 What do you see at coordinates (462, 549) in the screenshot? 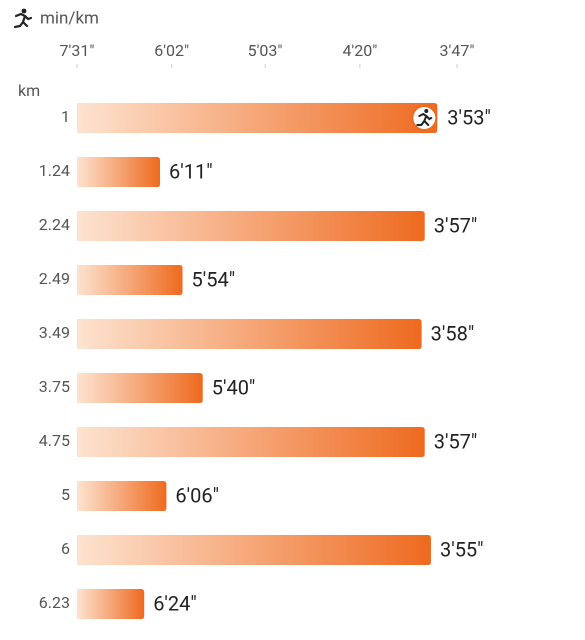
I see `value-label: 3'55"` at bounding box center [462, 549].